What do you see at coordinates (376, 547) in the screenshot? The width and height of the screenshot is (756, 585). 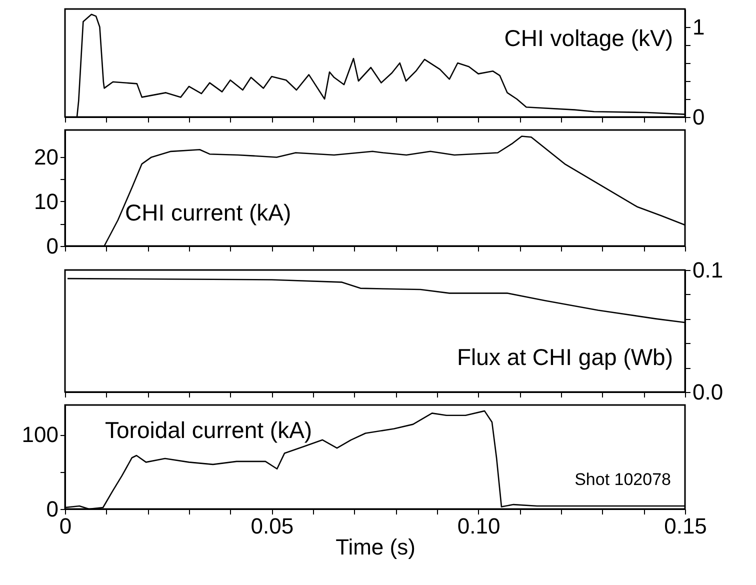 I see `x-axis-title: Time (s)` at bounding box center [376, 547].